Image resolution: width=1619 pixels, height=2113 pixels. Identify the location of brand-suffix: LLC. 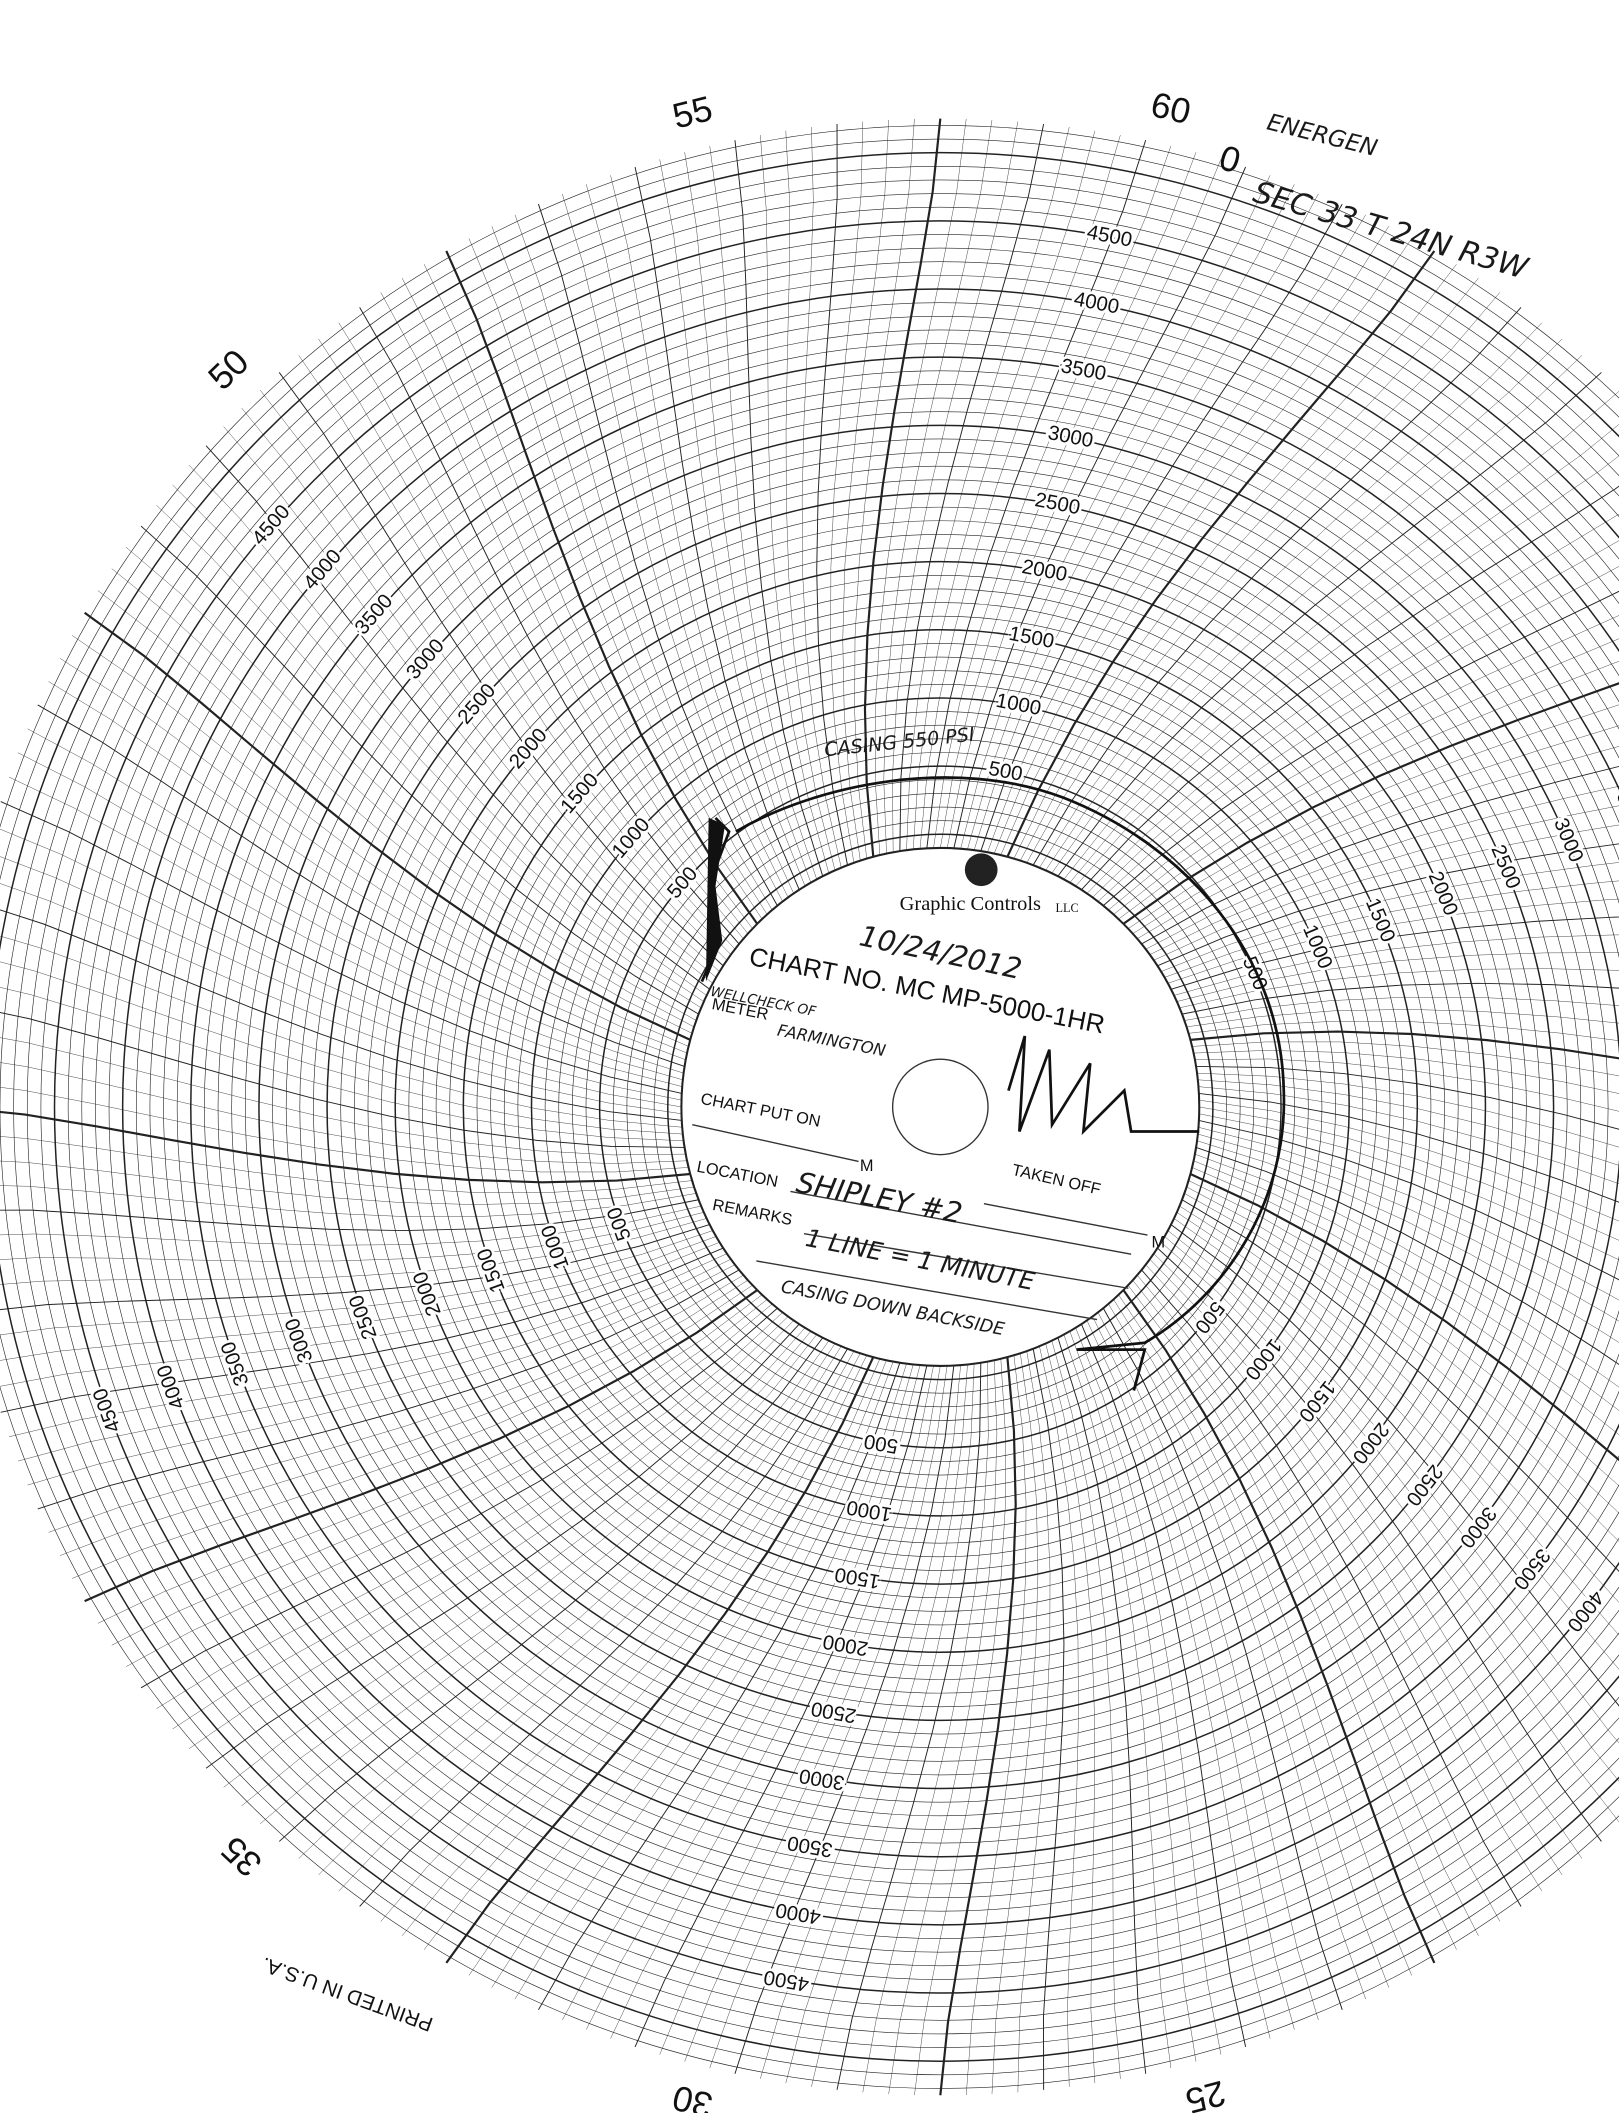
(1066, 908).